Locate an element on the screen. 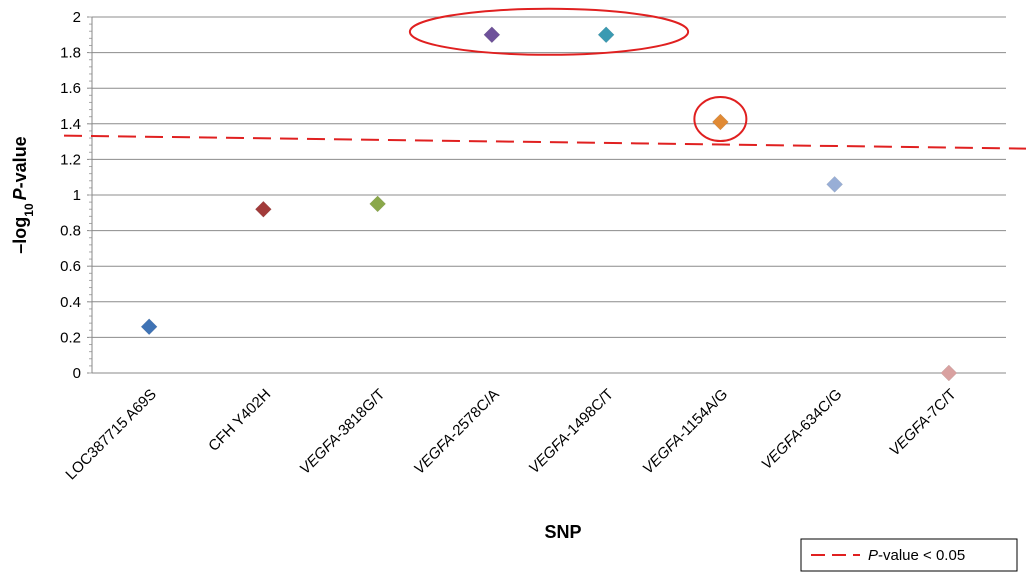  y-tick-label: 0.6 is located at coordinates (70, 266).